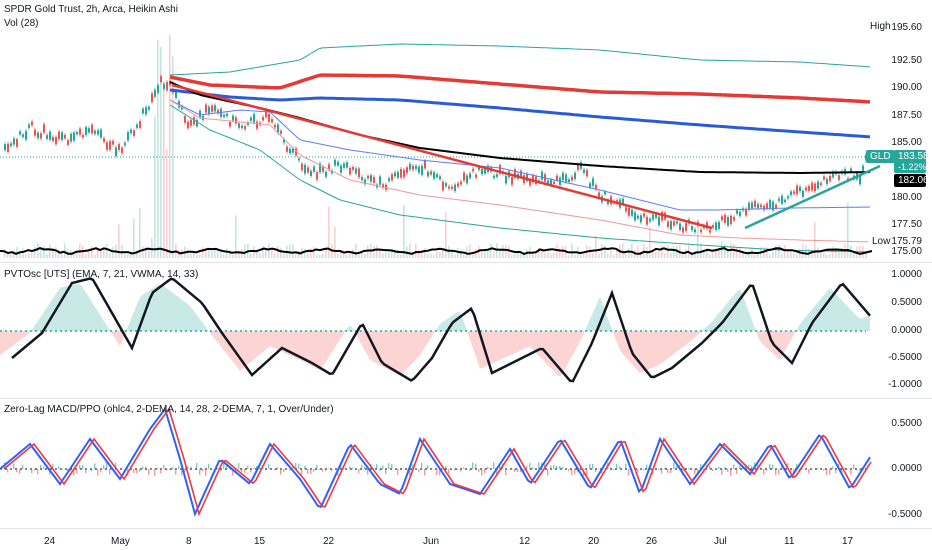 The image size is (932, 550). What do you see at coordinates (525, 541) in the screenshot?
I see `time-label: 12` at bounding box center [525, 541].